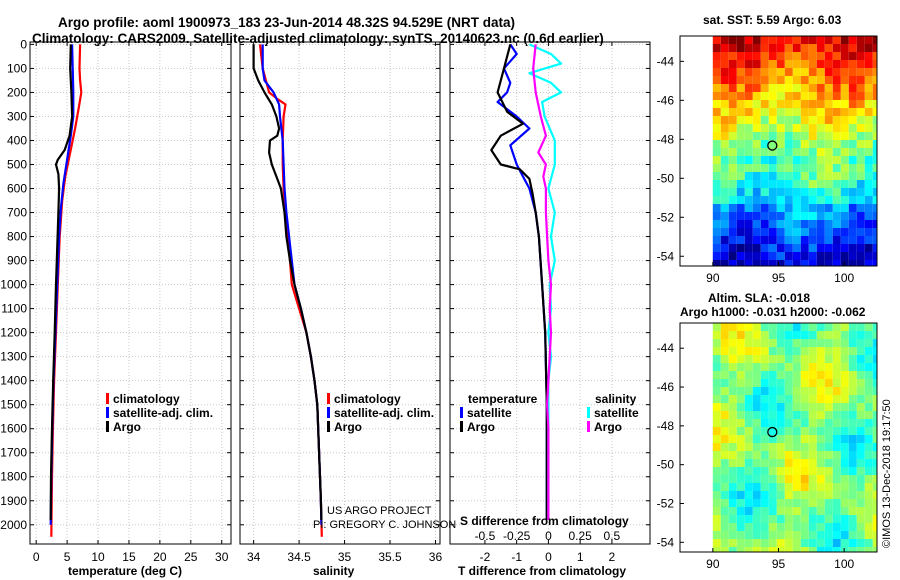  I want to click on depth-tick-label: 1600, so click(13, 429).